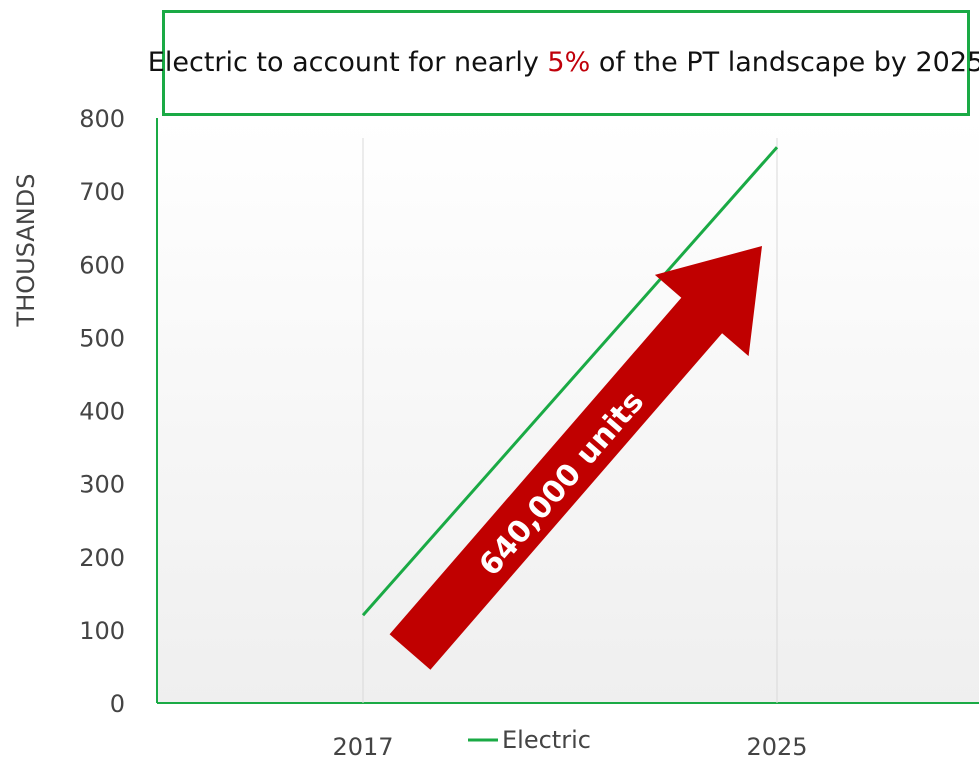 This screenshot has width=979, height=760. I want to click on legend: Electric, so click(529, 740).